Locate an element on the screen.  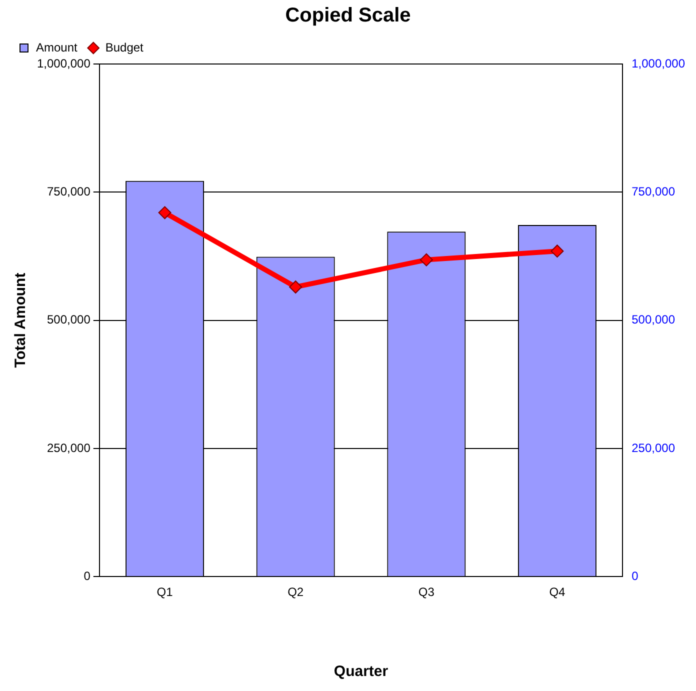
legend-label: Budget is located at coordinates (124, 47).